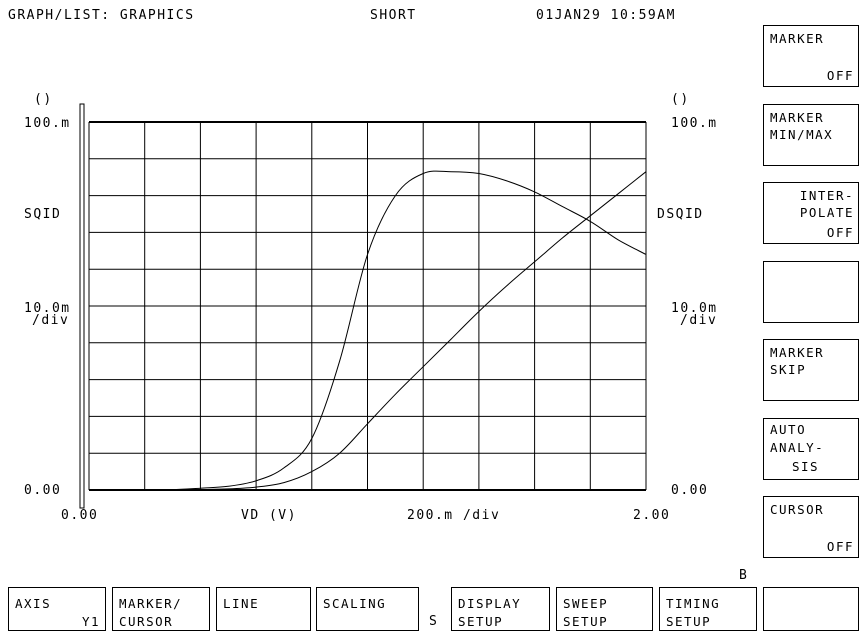 The image size is (864, 636). What do you see at coordinates (652, 515) in the screenshot?
I see `x-axis-max: 2.00` at bounding box center [652, 515].